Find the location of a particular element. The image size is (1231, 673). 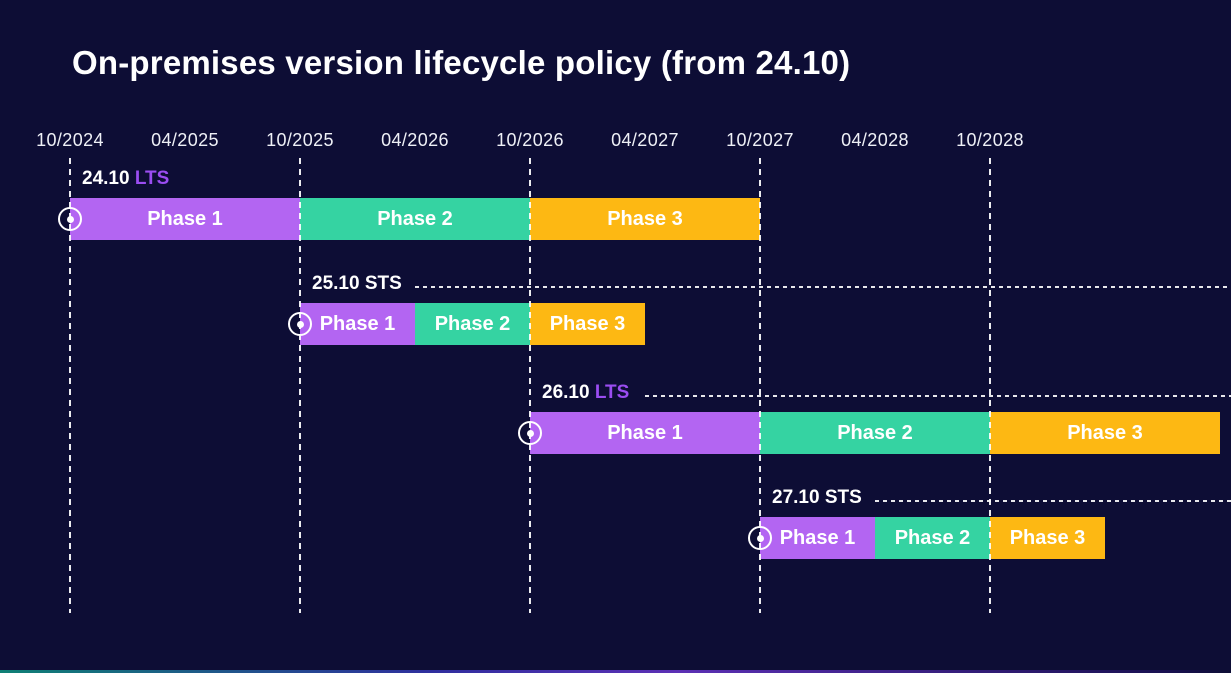

release-label: 25.10 STS is located at coordinates (357, 284).